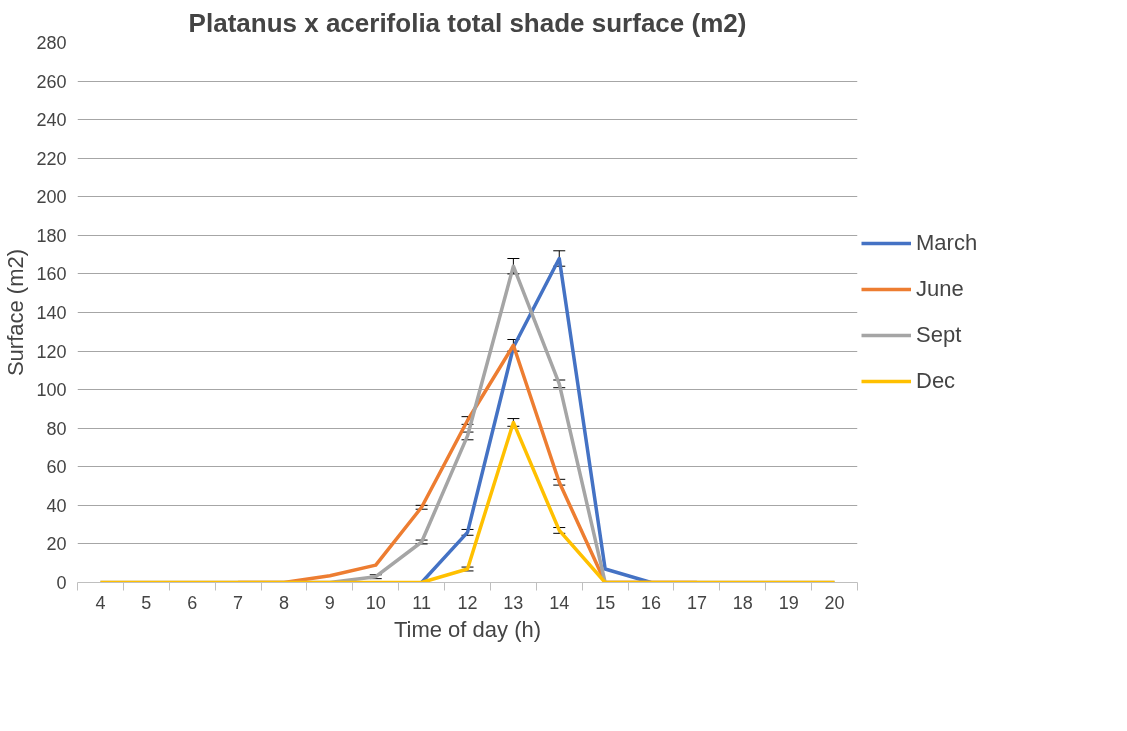 The height and width of the screenshot is (731, 1127). Describe the element at coordinates (51, 43) in the screenshot. I see `y-tick-label: 280` at that location.